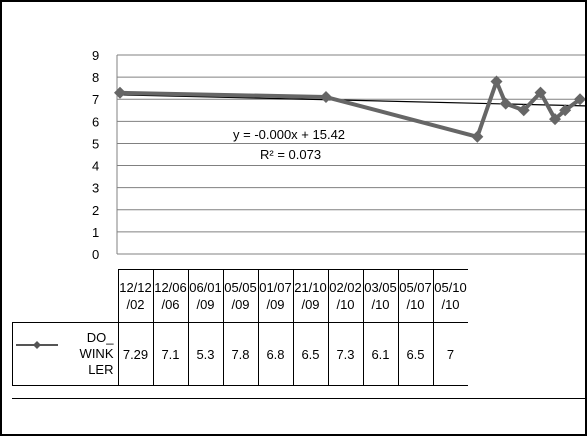 This screenshot has width=587, height=436. I want to click on data-table-value-cell: 7.1, so click(170, 354).